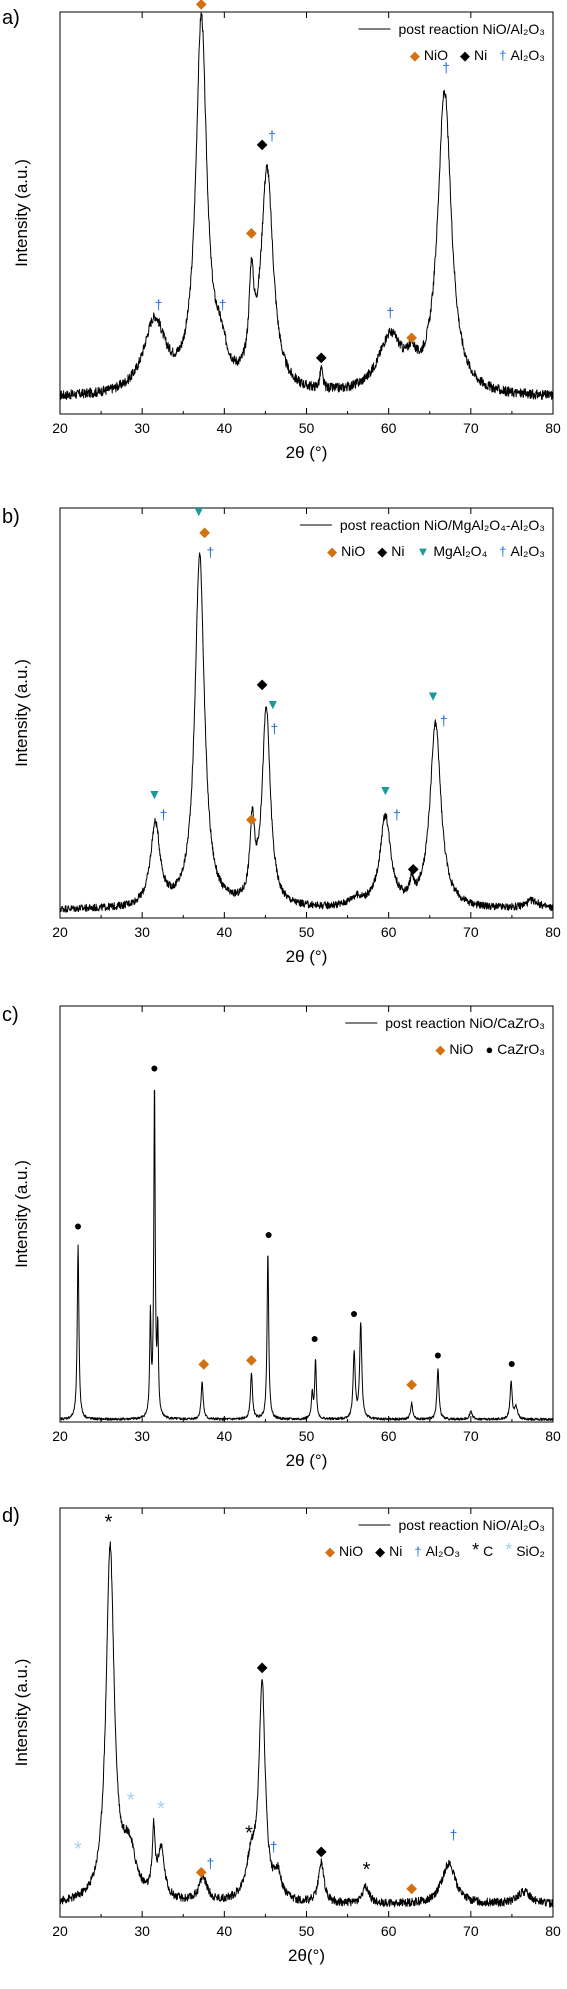 The width and height of the screenshot is (567, 1989). I want to click on legend-label: Ni, so click(395, 1551).